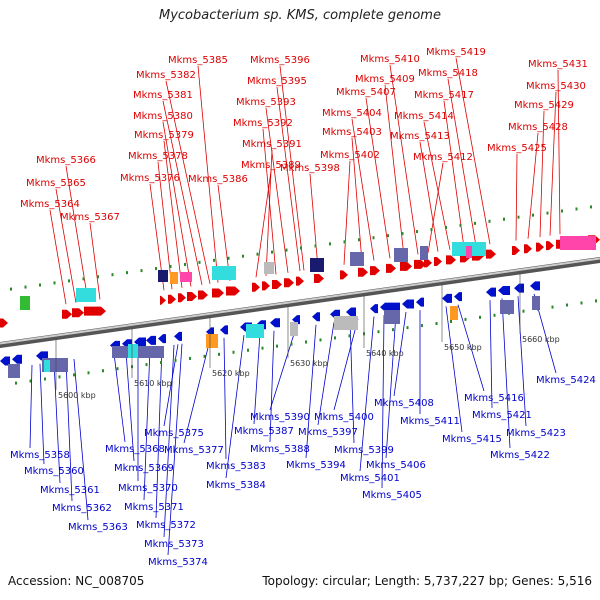 This screenshot has width=600, height=600. Describe the element at coordinates (280, 417) in the screenshot. I see `reverse-gene-label: Mkms_5390` at that location.